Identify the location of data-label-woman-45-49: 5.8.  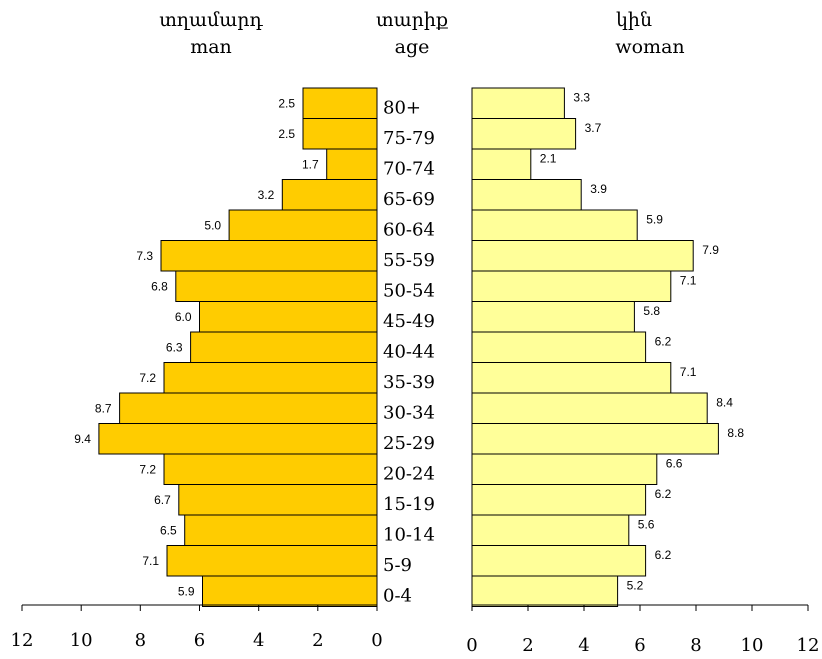
(651, 311).